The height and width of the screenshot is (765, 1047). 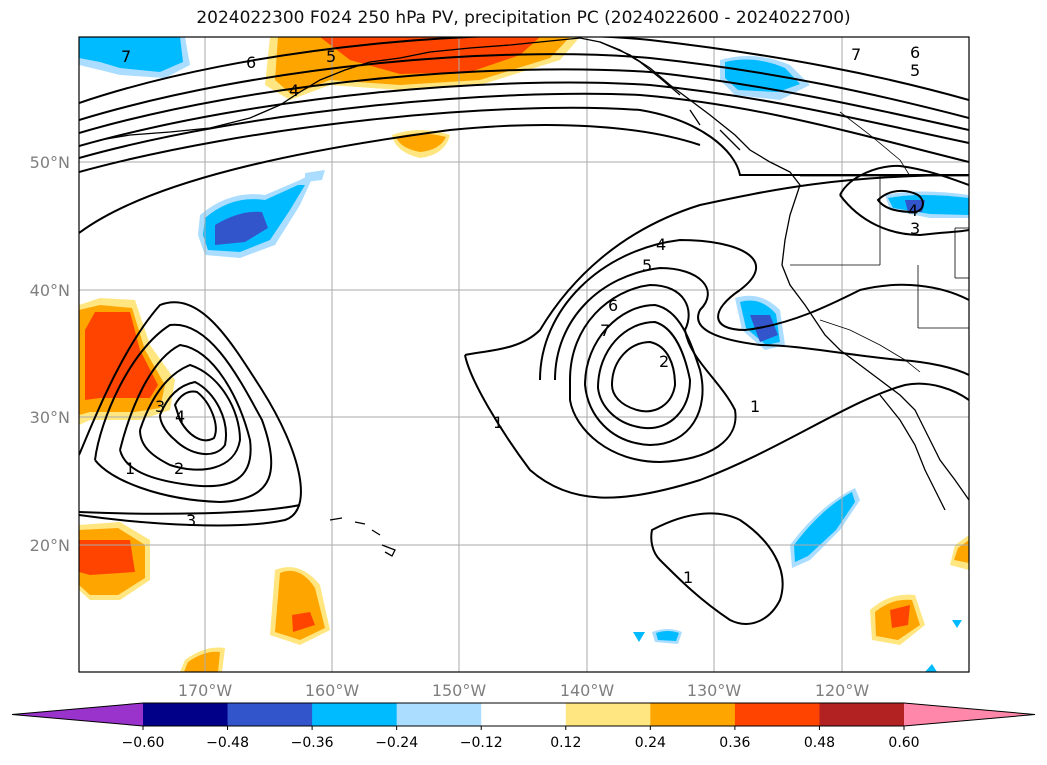 What do you see at coordinates (205, 690) in the screenshot?
I see `lon-label: 170°W` at bounding box center [205, 690].